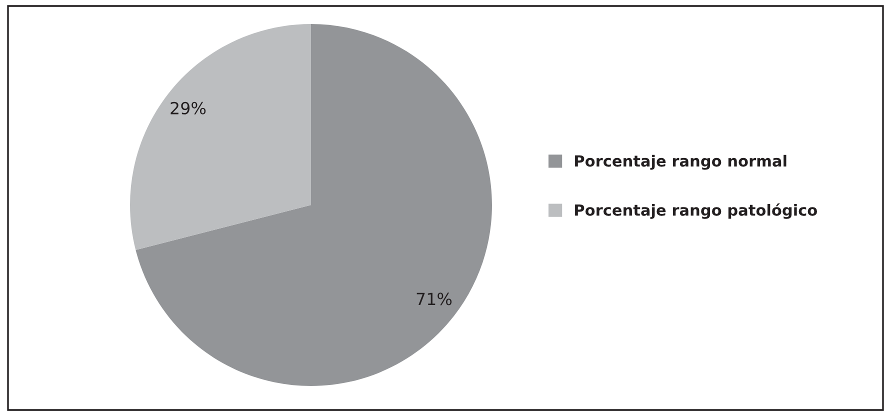 Image resolution: width=891 pixels, height=416 pixels. Describe the element at coordinates (680, 162) in the screenshot. I see `legend-label: Porcentaje rango normal` at that location.